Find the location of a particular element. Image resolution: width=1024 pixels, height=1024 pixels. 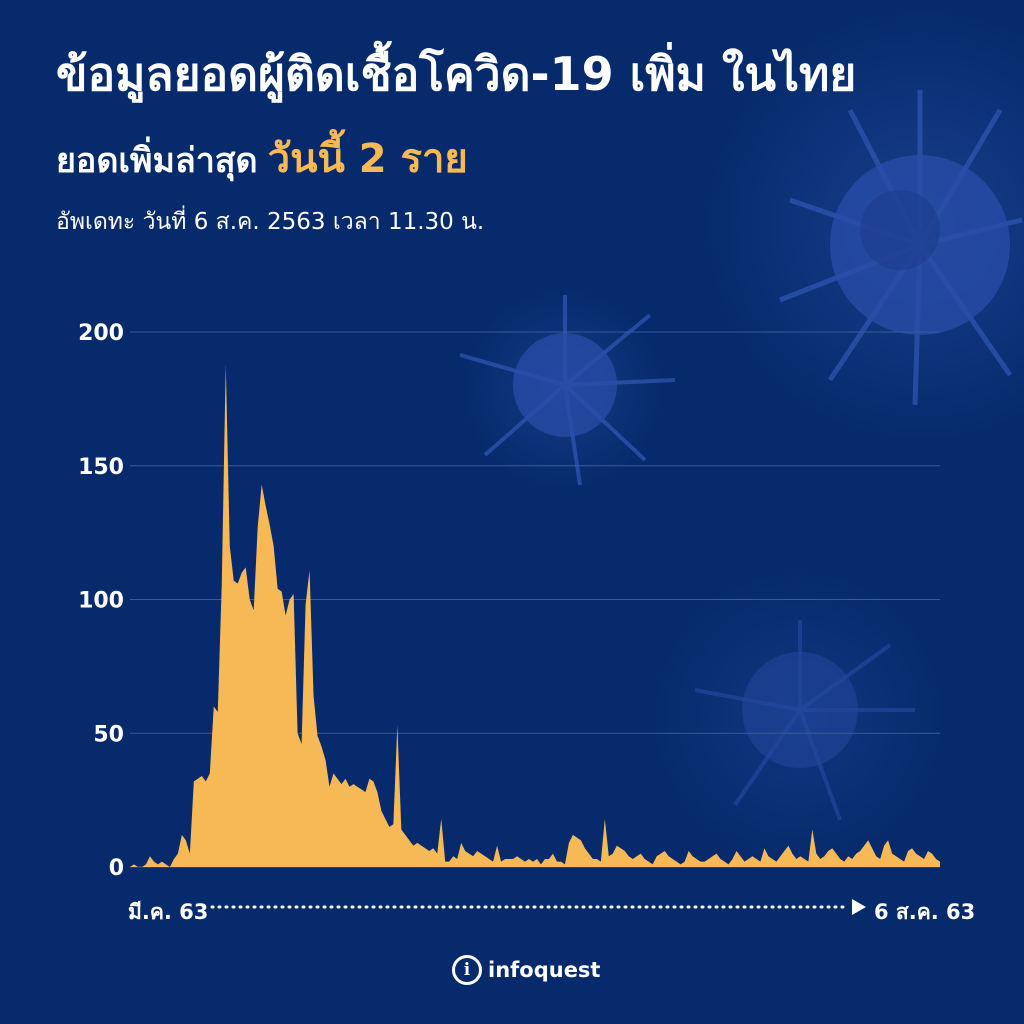

infoquest-logo: i infoquest is located at coordinates (526, 970).